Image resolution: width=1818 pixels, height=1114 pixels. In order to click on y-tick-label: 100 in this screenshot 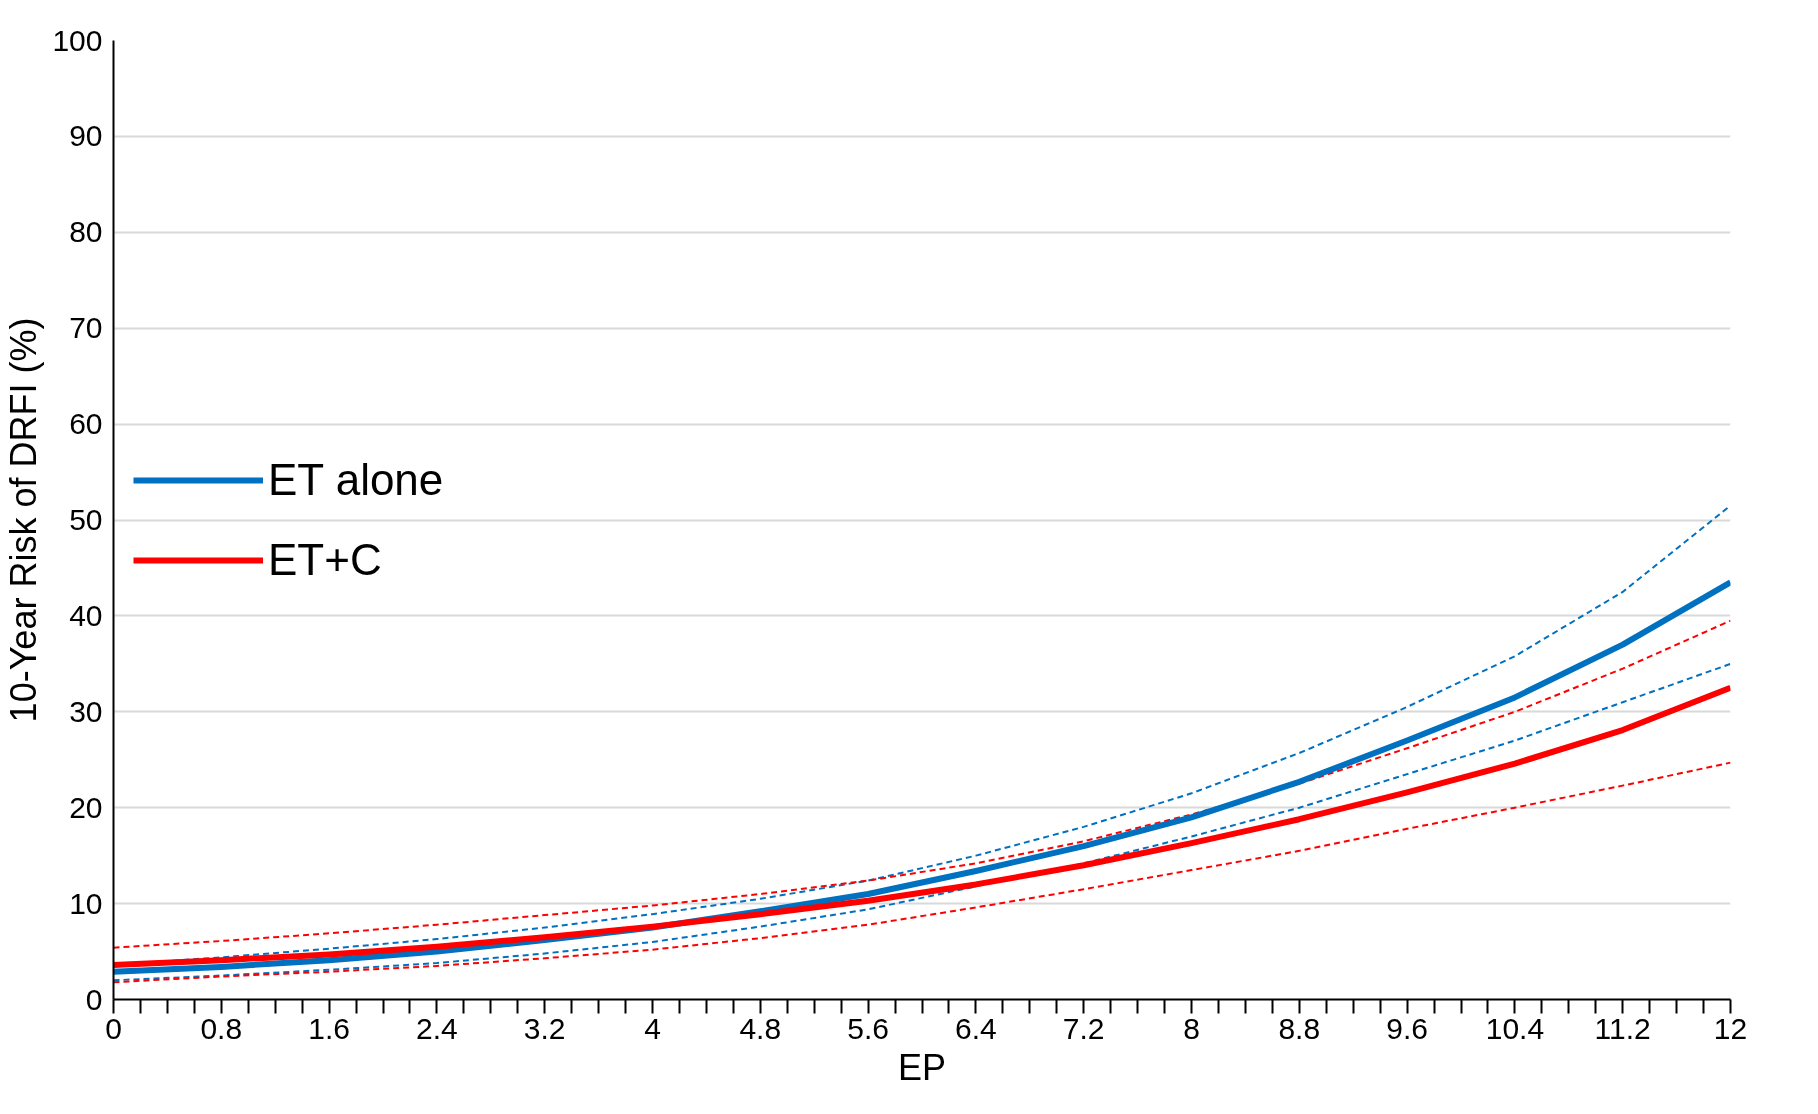, I will do `click(77, 40)`.